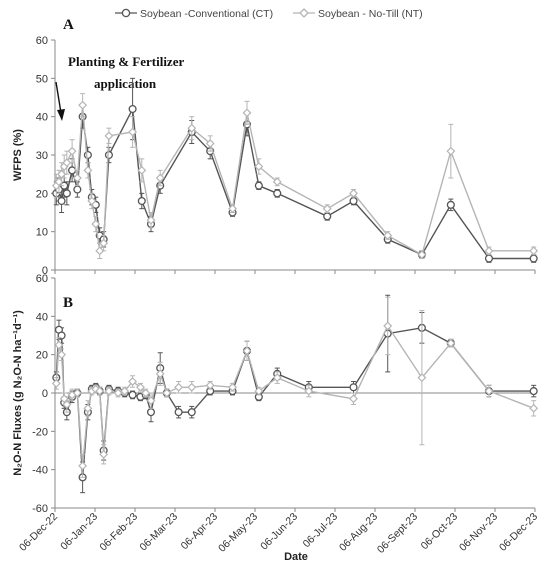 The width and height of the screenshot is (550, 566). I want to click on y-tick-label: -40, so click(40, 471).